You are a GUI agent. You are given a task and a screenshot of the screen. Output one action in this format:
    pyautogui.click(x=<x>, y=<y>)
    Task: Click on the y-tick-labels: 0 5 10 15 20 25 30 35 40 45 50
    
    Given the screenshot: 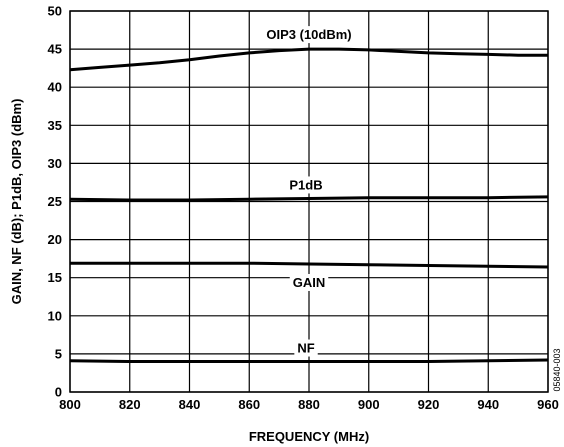 What is the action you would take?
    pyautogui.click(x=55, y=202)
    